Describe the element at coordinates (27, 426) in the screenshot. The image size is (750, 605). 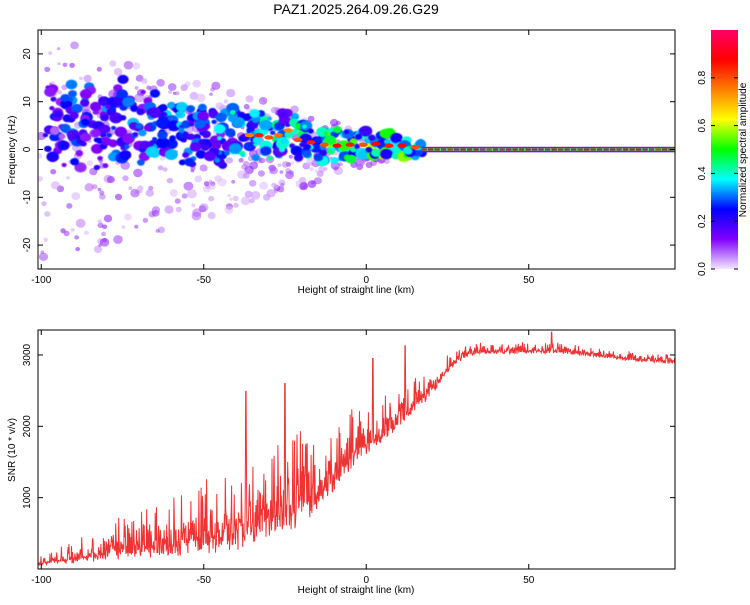
I see `y-tick-label: 2000` at that location.